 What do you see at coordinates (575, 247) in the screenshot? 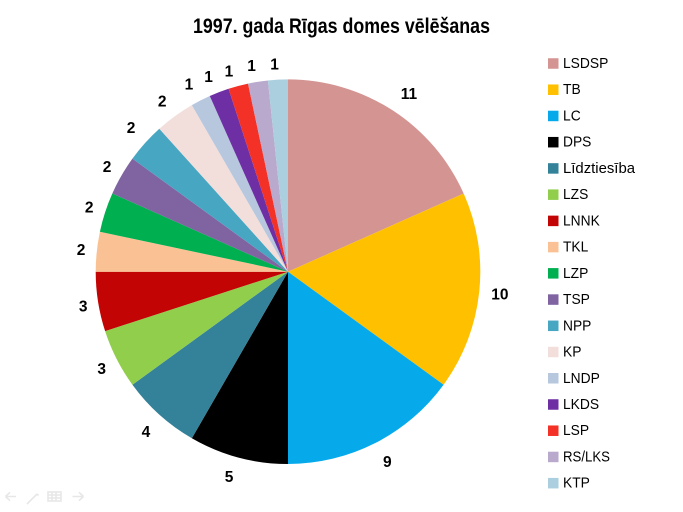
I see `svg-text: TKL` at bounding box center [575, 247].